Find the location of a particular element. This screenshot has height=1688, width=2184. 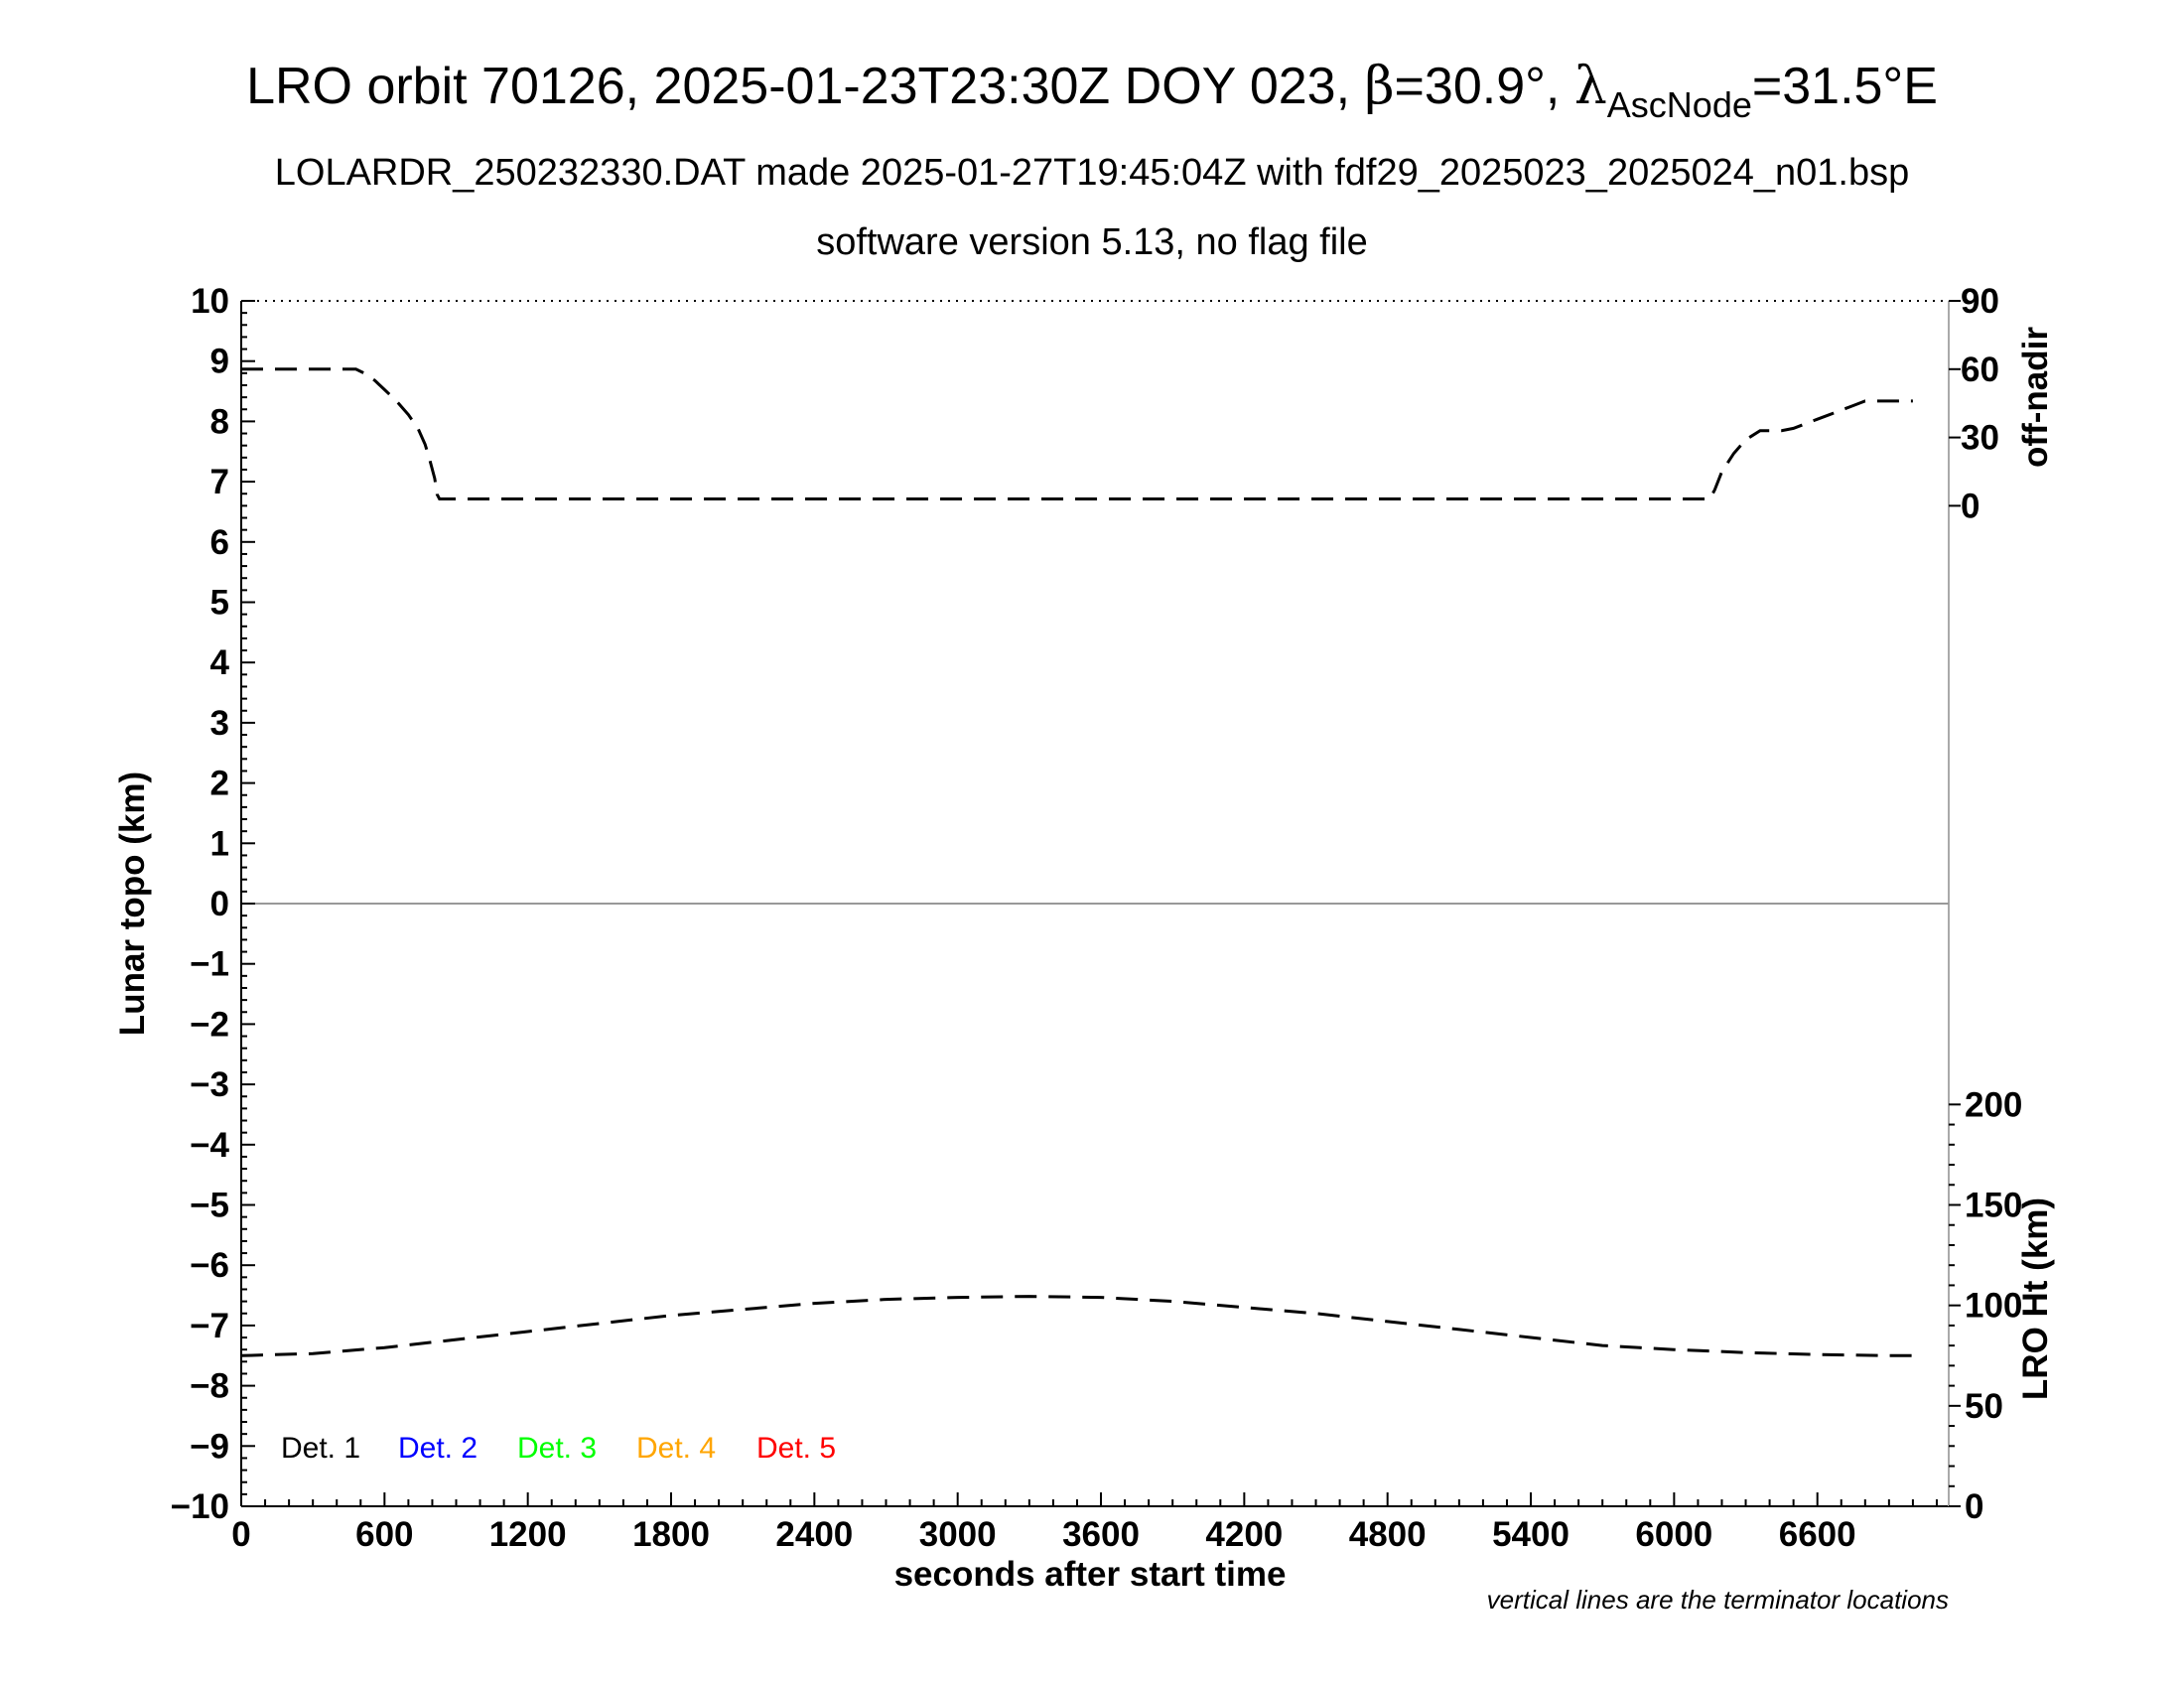

y-tick-label: −5 is located at coordinates (209, 1206).